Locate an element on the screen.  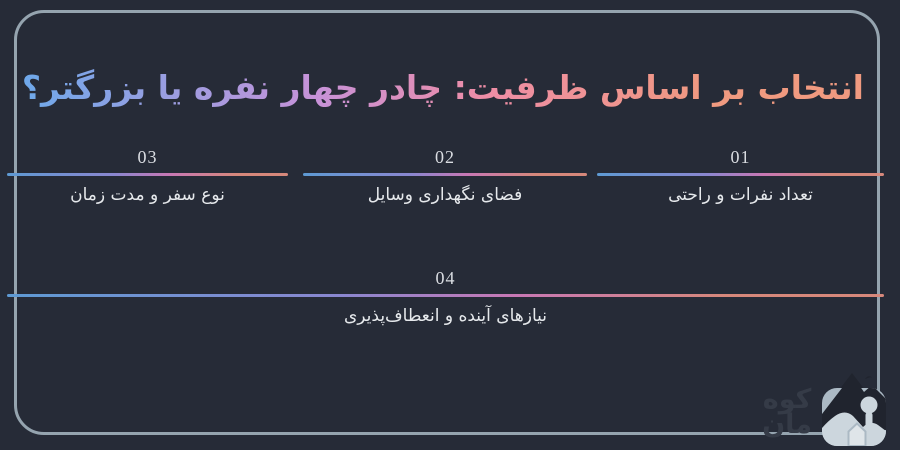
brand-logo: کوه مان is located at coordinates (825, 408).